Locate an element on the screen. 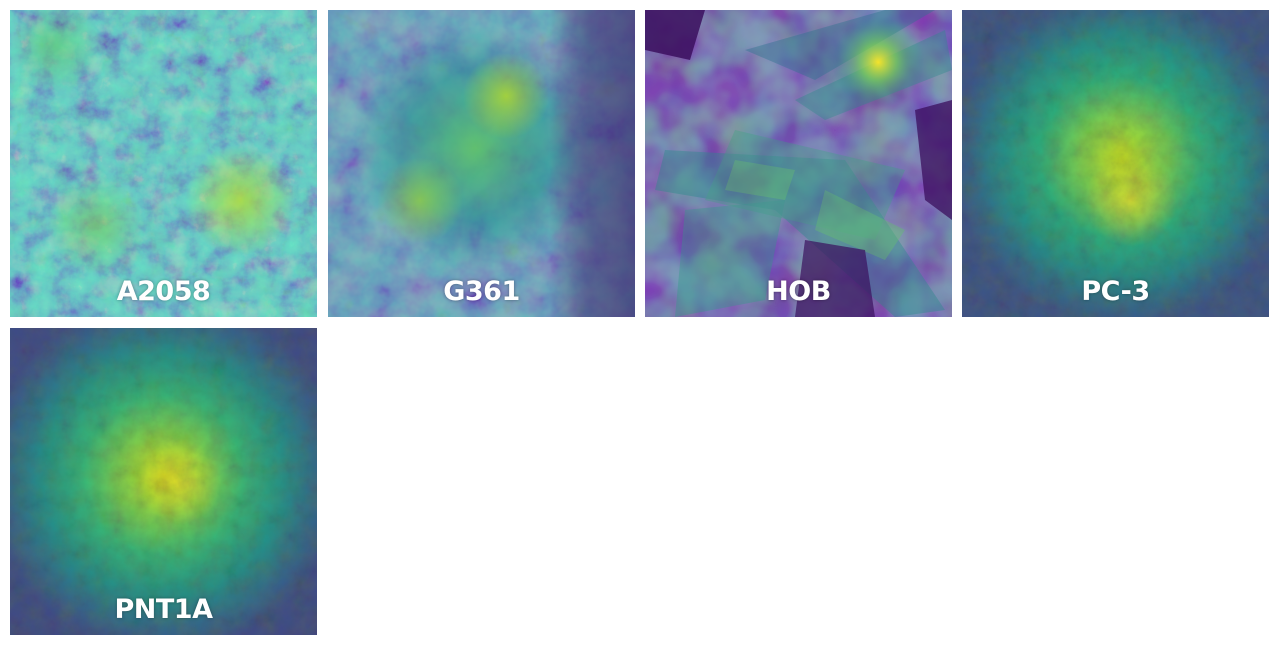 The width and height of the screenshot is (1280, 646). image-panel-g361: G361 is located at coordinates (481, 163).